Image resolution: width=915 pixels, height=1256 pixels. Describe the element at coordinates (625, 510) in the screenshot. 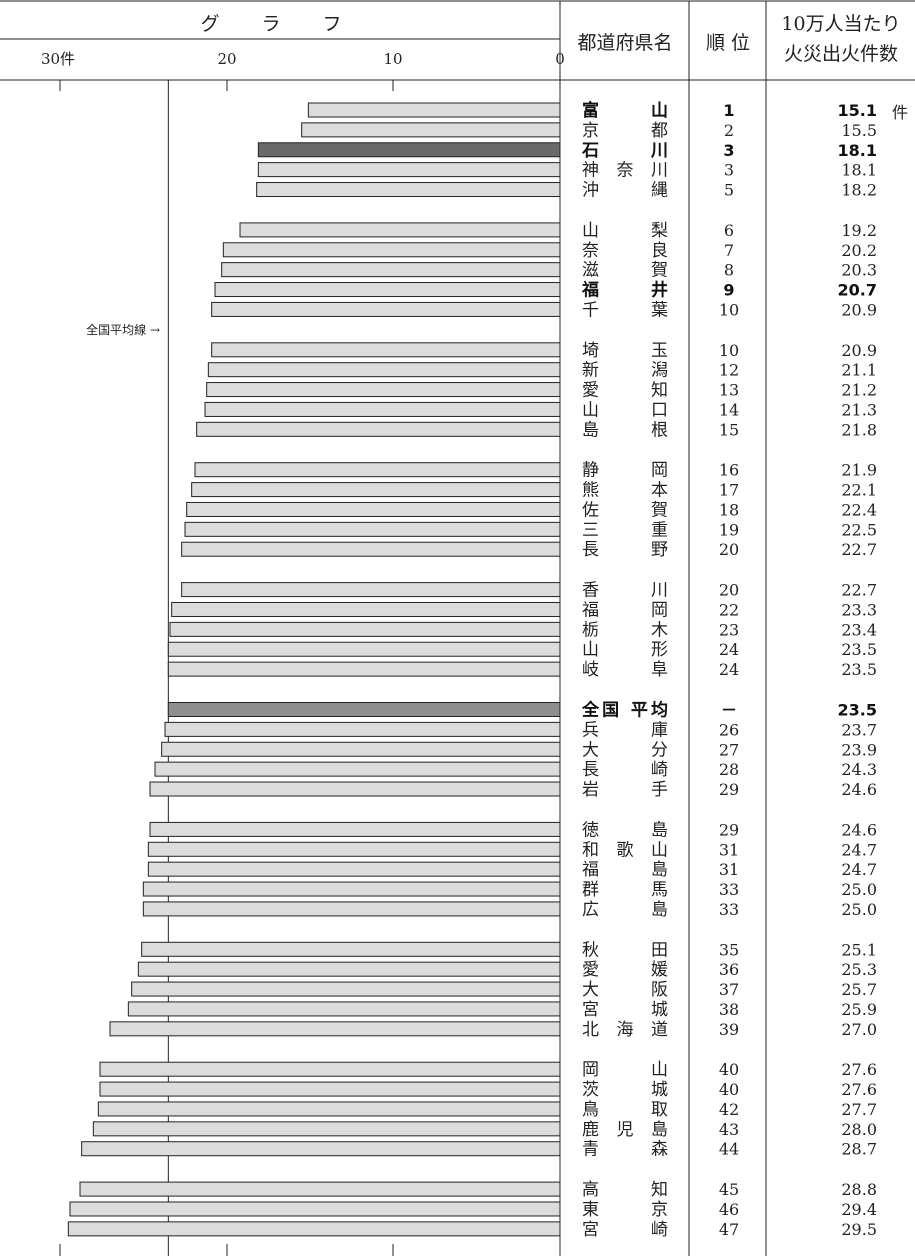

I see `prefecture-name: 佐賀` at that location.